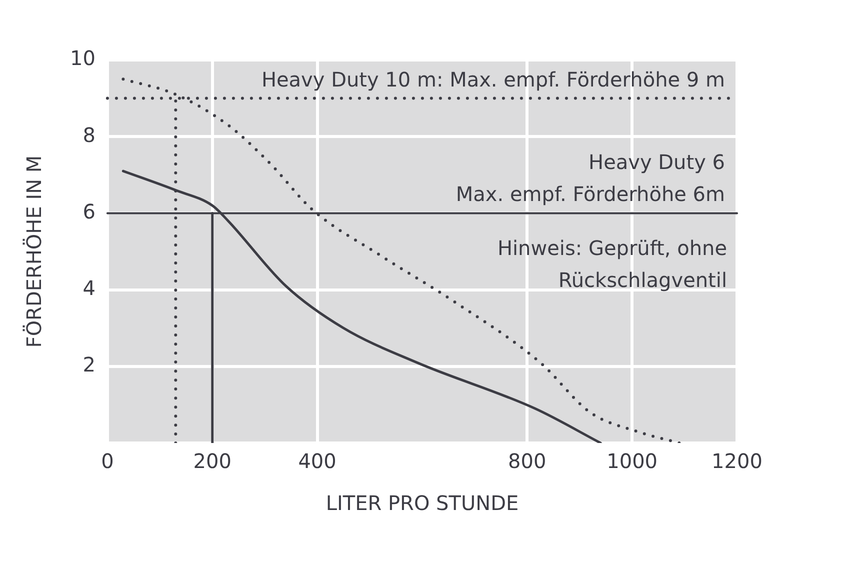 Image resolution: width=862 pixels, height=561 pixels. What do you see at coordinates (422, 503) in the screenshot?
I see `x-axis-title: LITER PRO STUNDE` at bounding box center [422, 503].